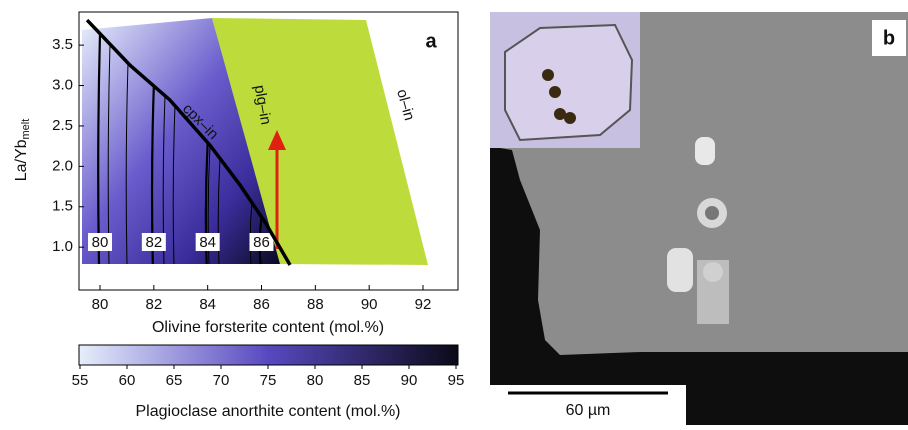  I want to click on colorbar-tick-label: 75, so click(268, 380).